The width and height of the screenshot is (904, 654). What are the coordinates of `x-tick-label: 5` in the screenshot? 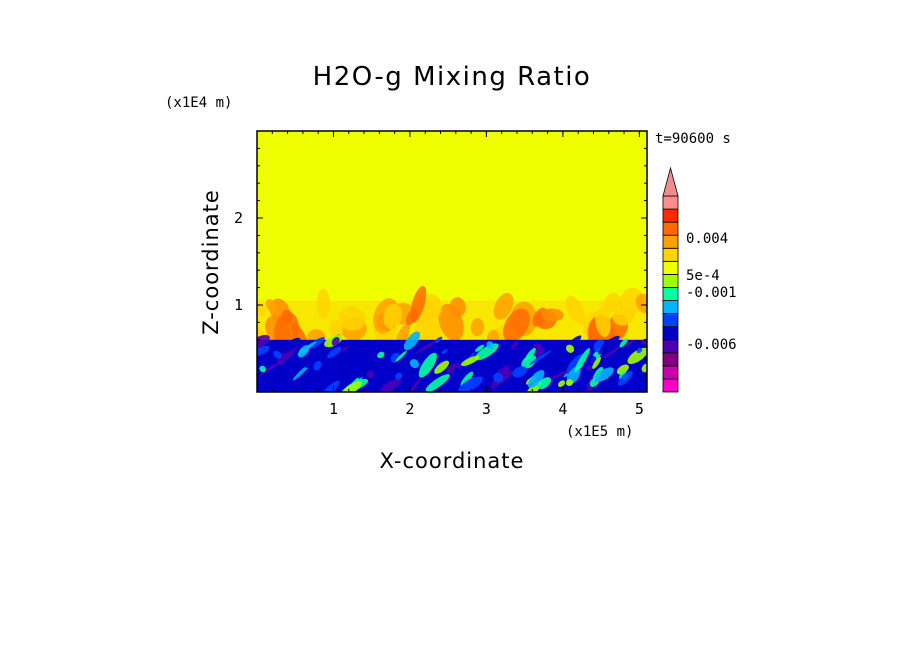 It's located at (639, 409).